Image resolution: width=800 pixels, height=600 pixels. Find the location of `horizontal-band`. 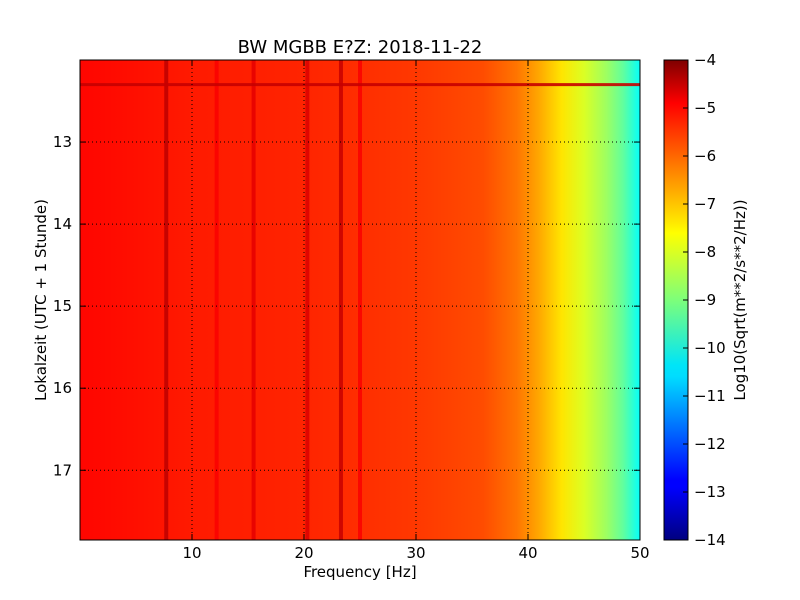

horizontal-band is located at coordinates (360, 85).